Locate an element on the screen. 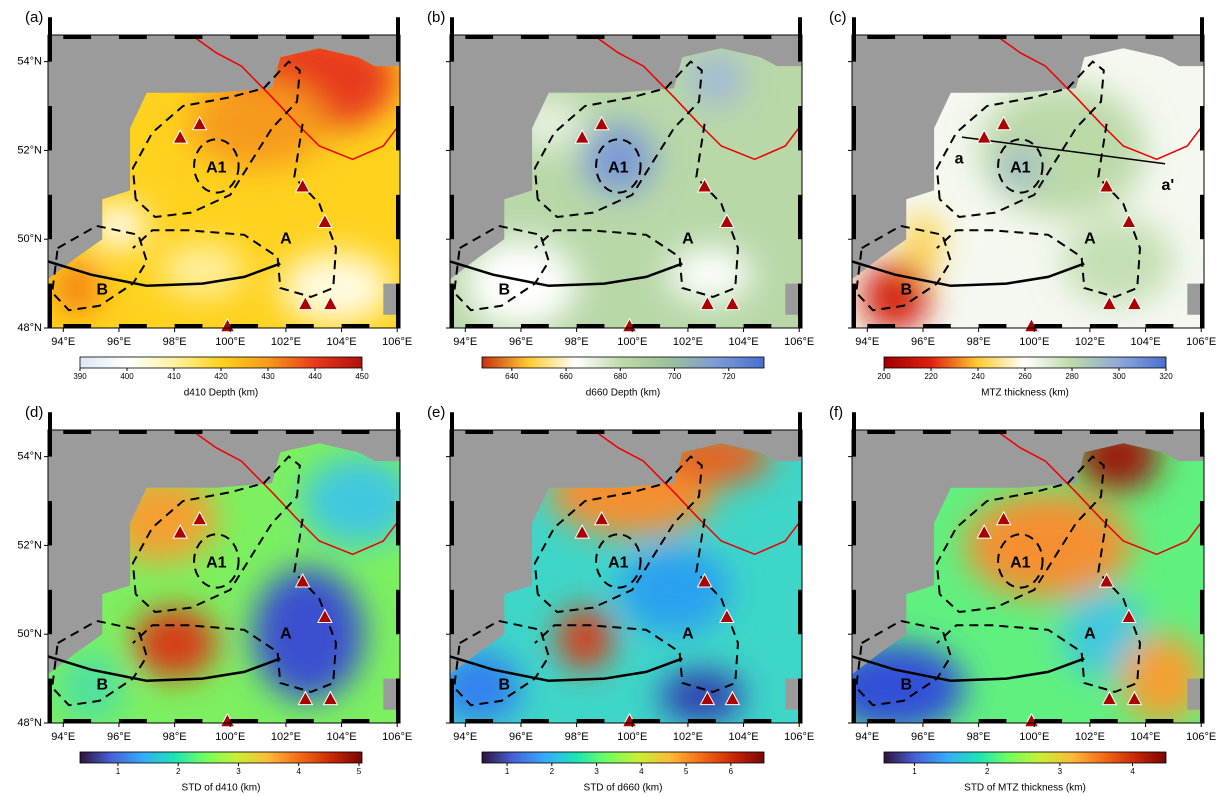 This screenshot has width=1226, height=796. colorbar-tick-label: 260 is located at coordinates (1025, 376).